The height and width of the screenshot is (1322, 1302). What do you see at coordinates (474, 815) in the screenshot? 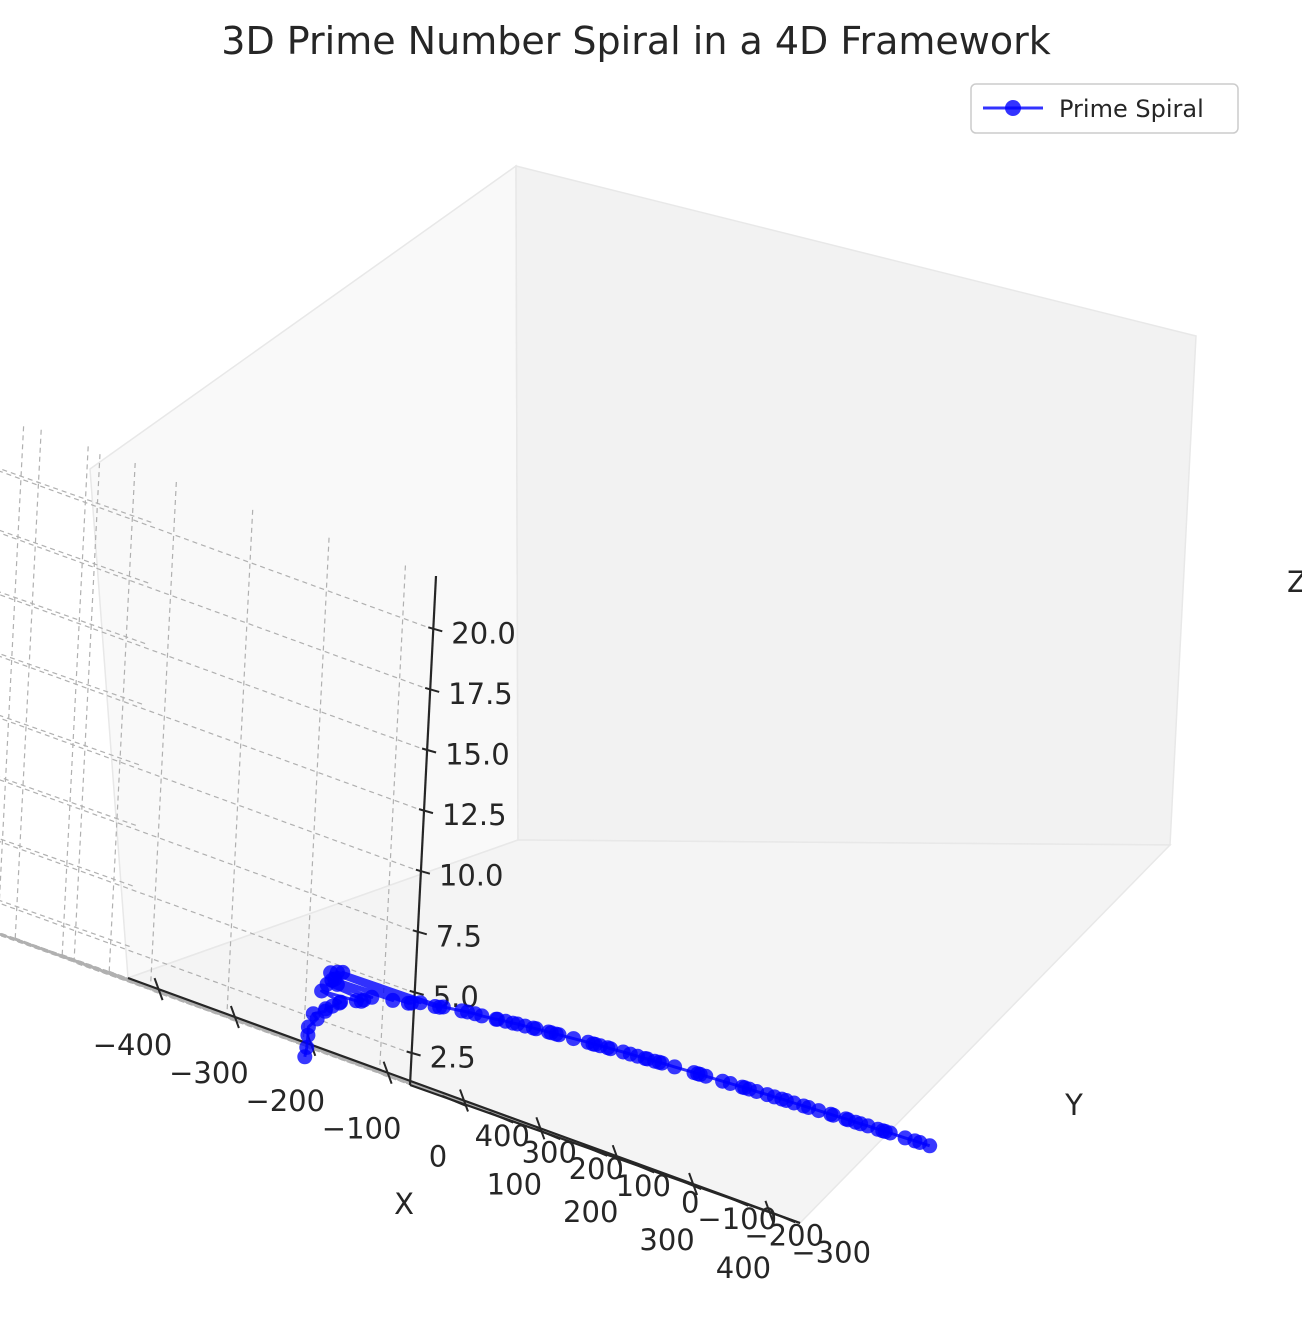
I see `z-tick-label: 12.5` at bounding box center [474, 815].